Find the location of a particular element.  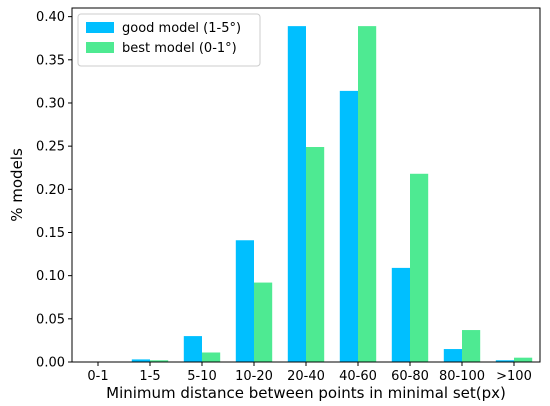

y-tick-label-2: 0.10 is located at coordinates (50, 276).